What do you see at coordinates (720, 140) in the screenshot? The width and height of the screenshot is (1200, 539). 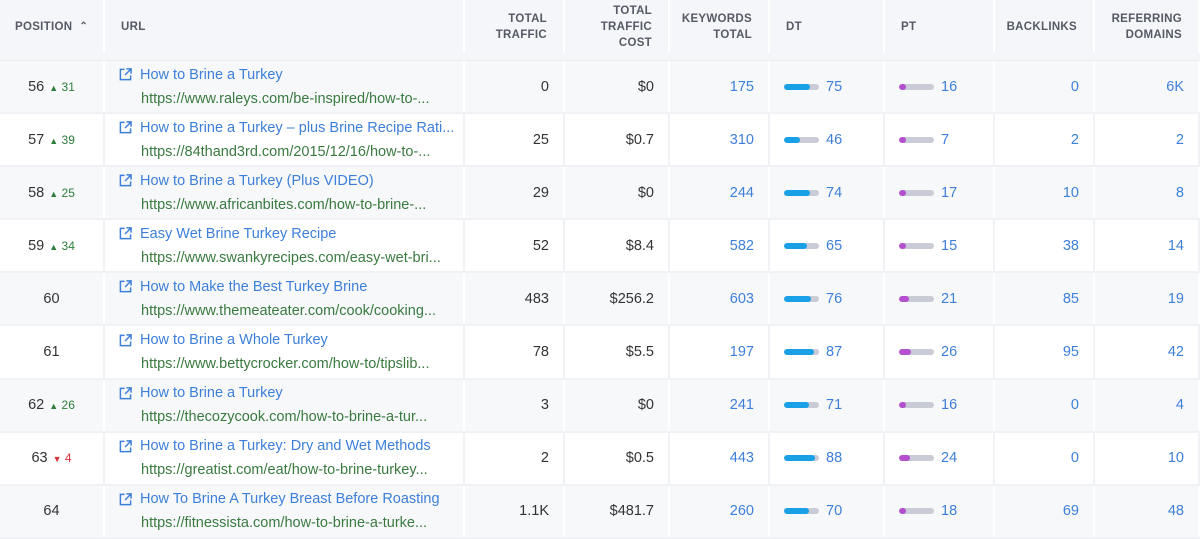 I see `keywords-total: 310` at bounding box center [720, 140].